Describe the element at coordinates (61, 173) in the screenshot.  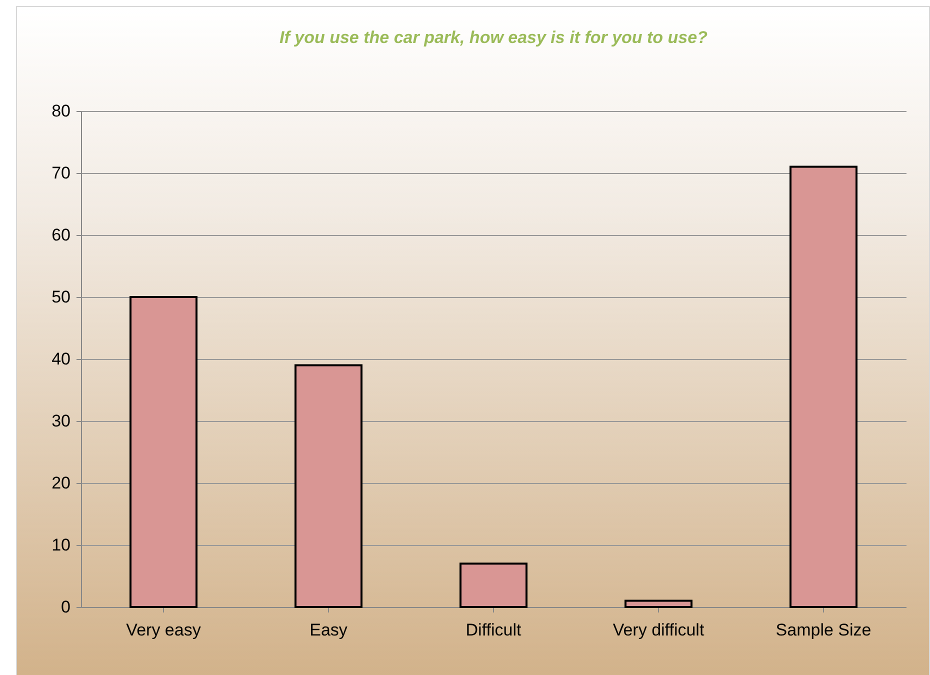
I see `y-tick-label: 70` at that location.